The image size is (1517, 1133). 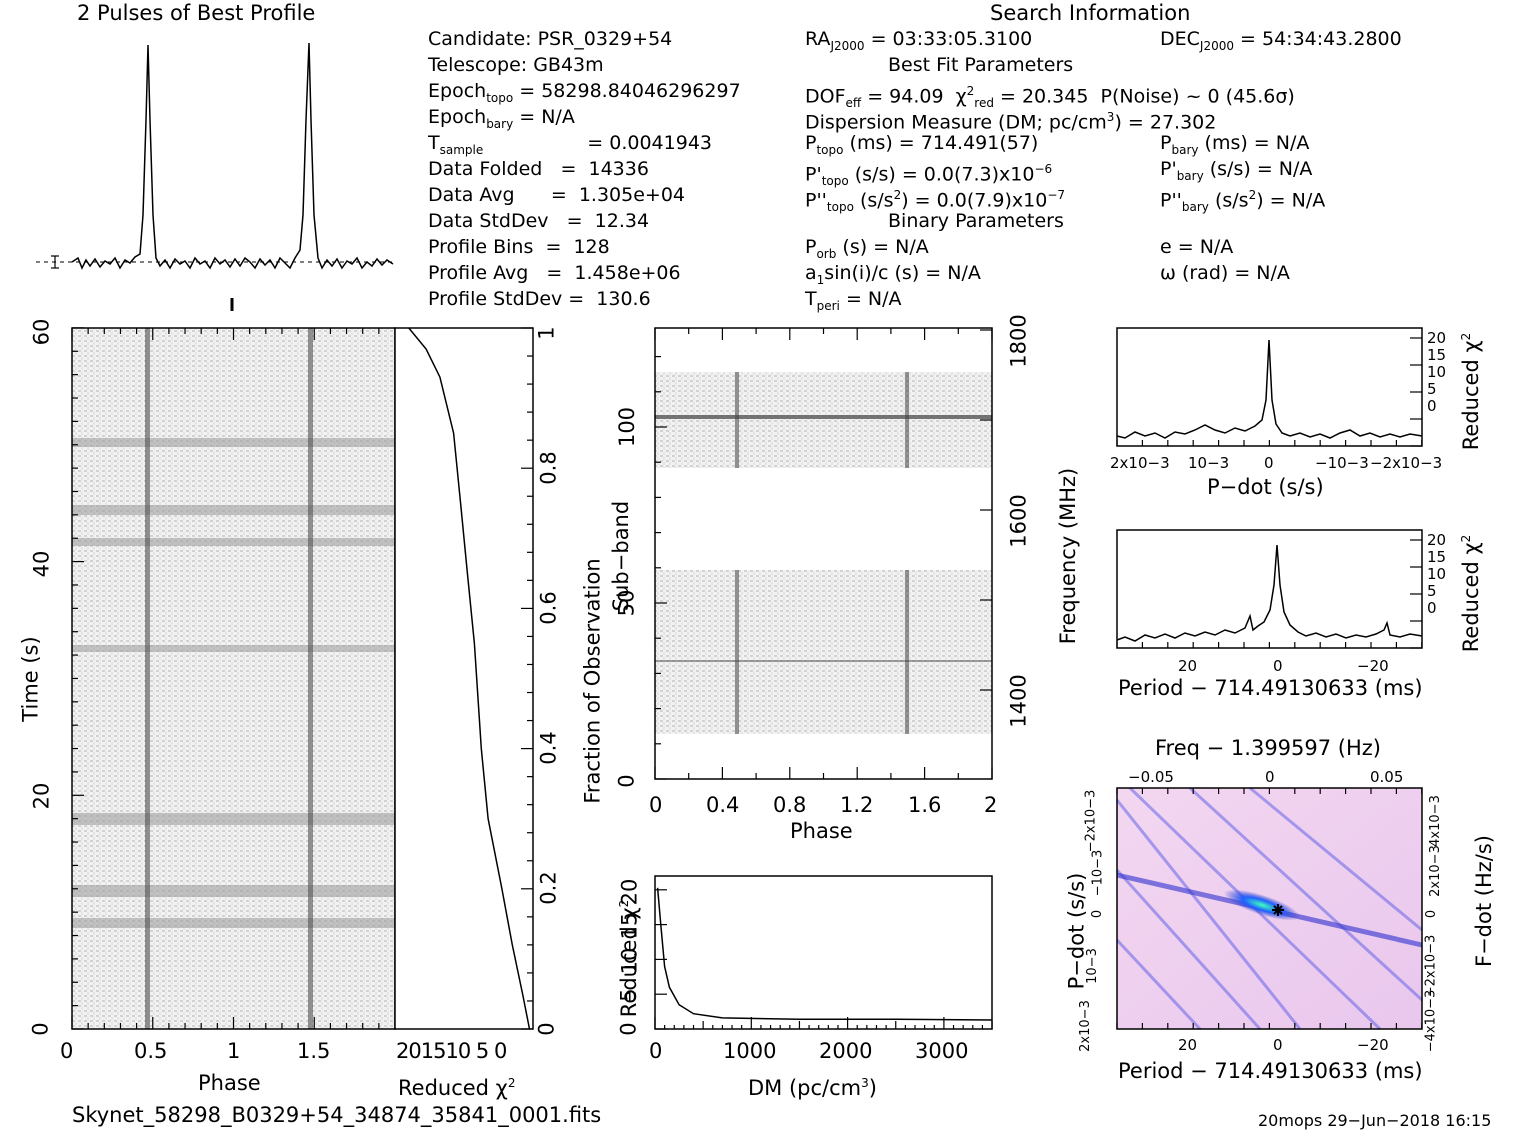 I want to click on candidate-name: Candidate: PSR_0329+54, so click(x=550, y=39).